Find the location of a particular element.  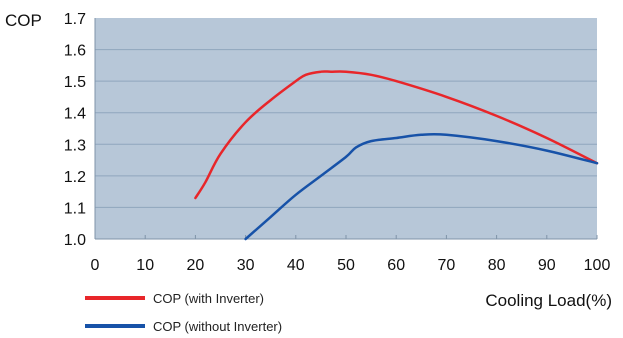

x-tick-label: 80 is located at coordinates (497, 265).